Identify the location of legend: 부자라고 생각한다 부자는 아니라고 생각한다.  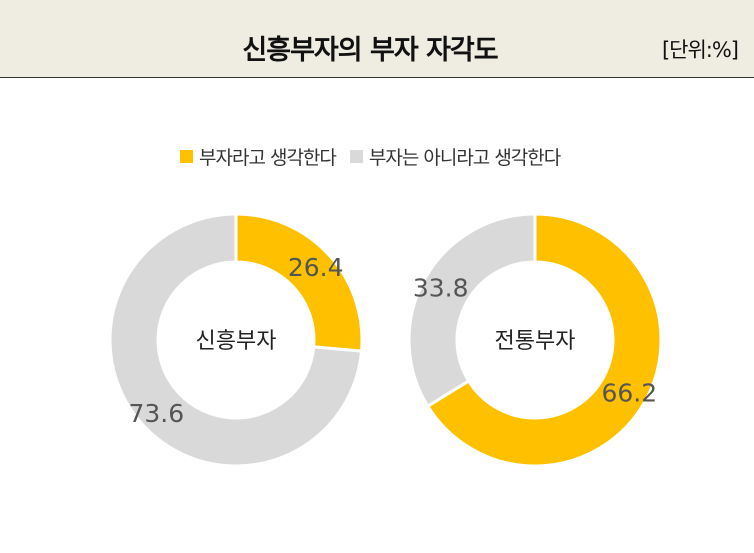
(377, 156).